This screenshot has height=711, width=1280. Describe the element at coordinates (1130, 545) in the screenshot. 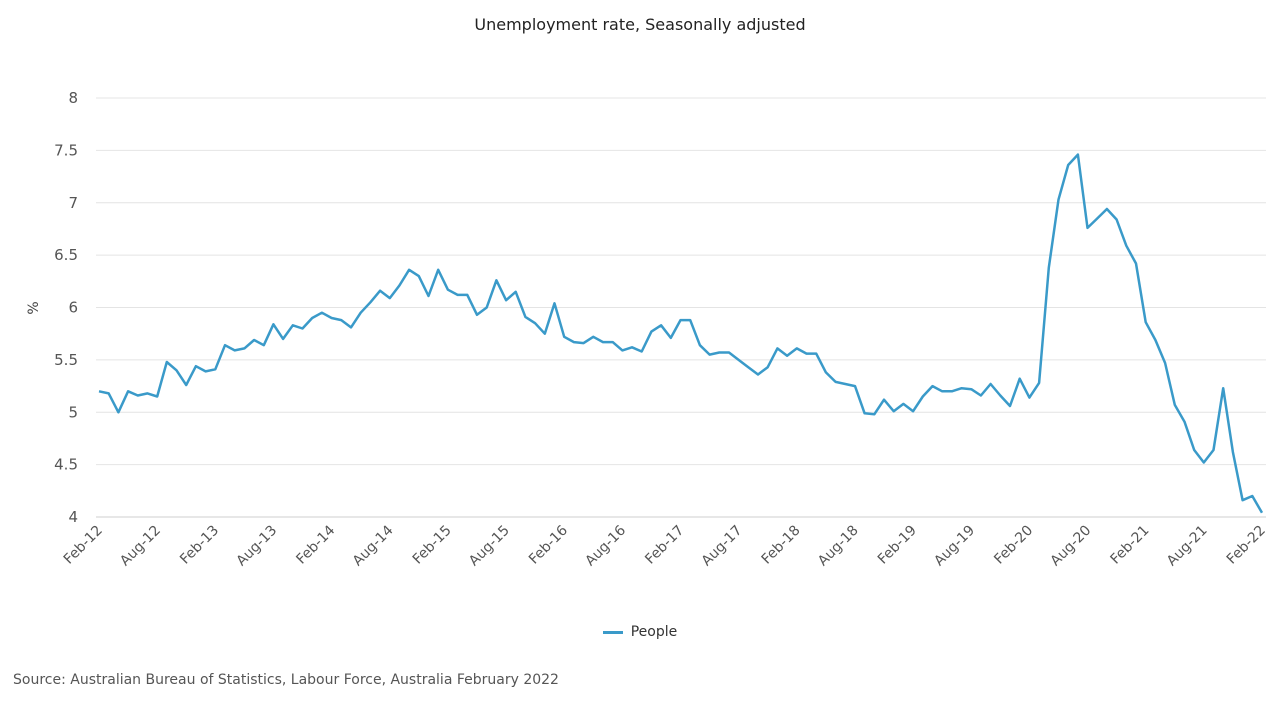

I see `x-tick-label: Feb-21` at that location.